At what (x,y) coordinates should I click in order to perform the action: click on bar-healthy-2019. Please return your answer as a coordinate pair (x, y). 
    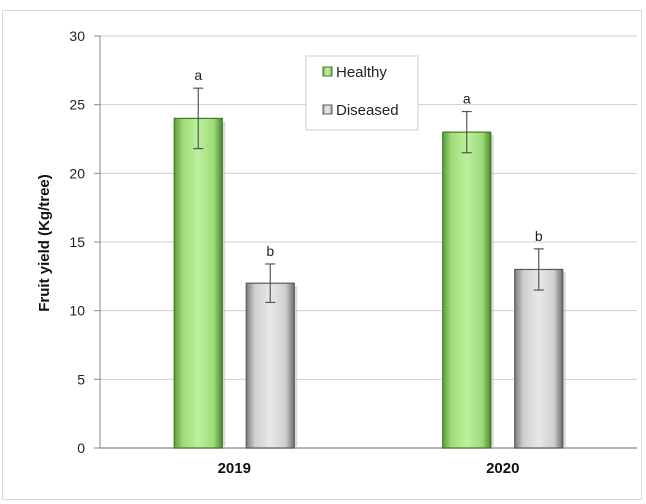
    Looking at the image, I should click on (198, 283).